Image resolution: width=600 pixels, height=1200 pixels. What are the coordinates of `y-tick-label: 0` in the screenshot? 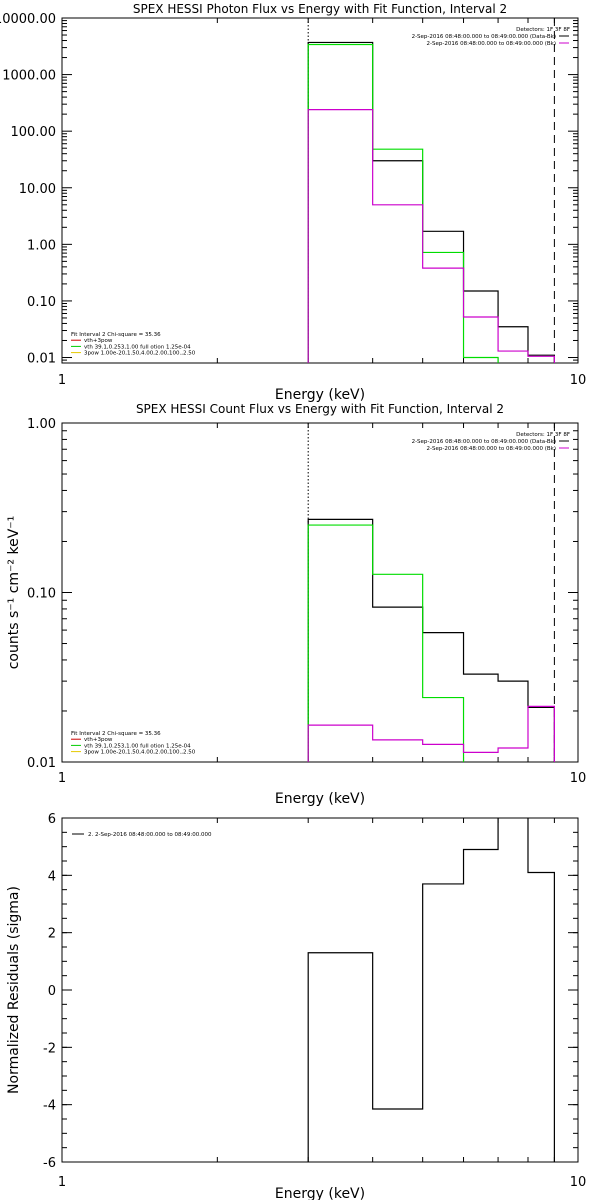 It's located at (52, 991).